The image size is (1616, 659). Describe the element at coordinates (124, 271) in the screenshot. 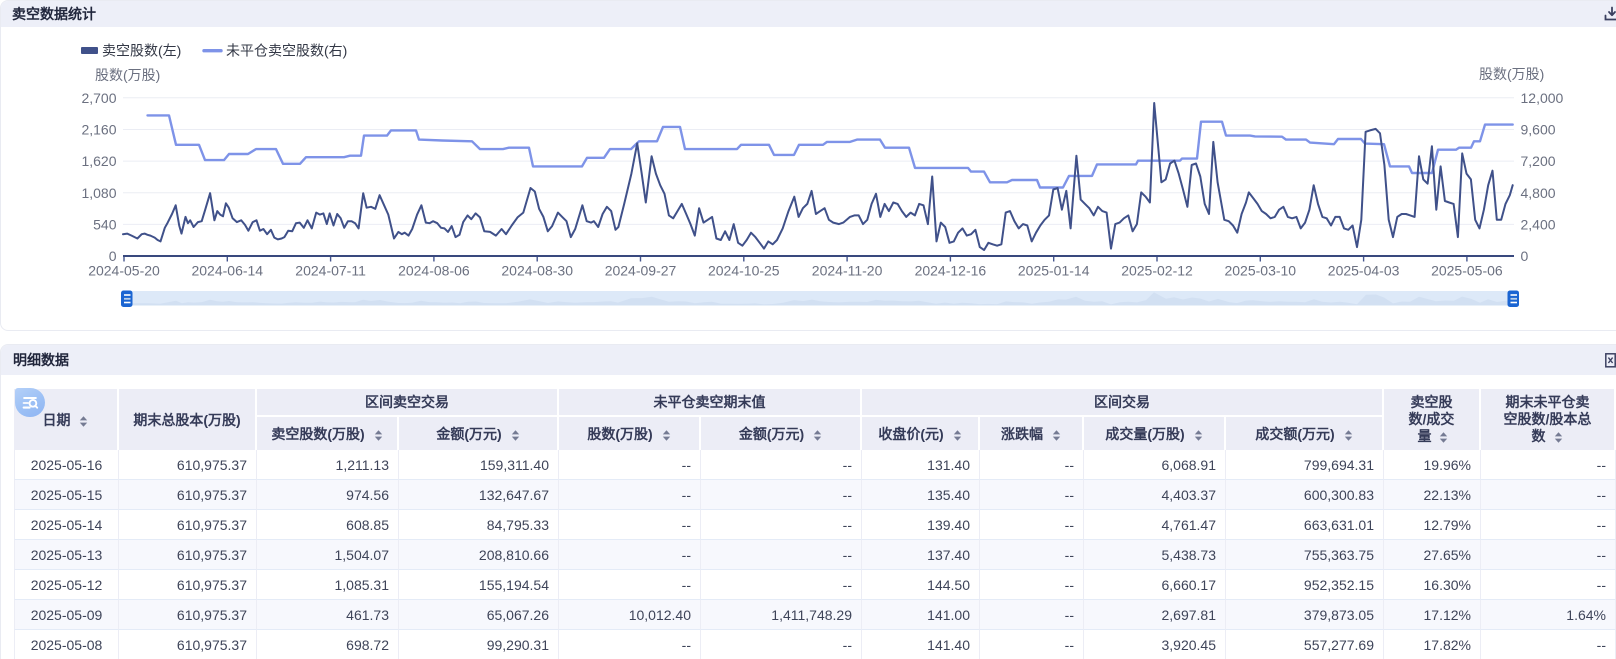

I see `svg-text: 2024-05-20` at that location.